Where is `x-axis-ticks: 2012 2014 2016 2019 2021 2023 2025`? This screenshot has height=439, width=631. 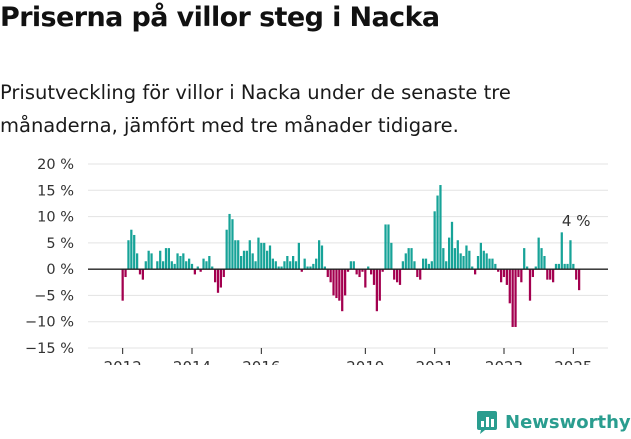 x-axis-ticks: 2012 2014 2016 2019 2021 2023 2025 is located at coordinates (348, 356).